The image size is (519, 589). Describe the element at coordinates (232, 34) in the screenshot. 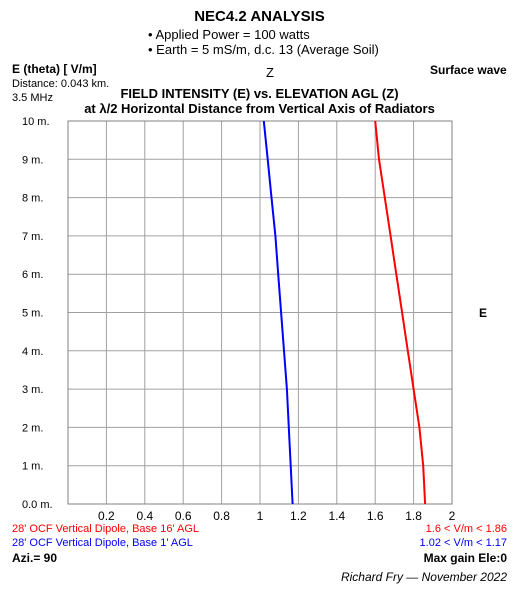

I see `bullet-power-text: Applied Power = 100 watts` at that location.